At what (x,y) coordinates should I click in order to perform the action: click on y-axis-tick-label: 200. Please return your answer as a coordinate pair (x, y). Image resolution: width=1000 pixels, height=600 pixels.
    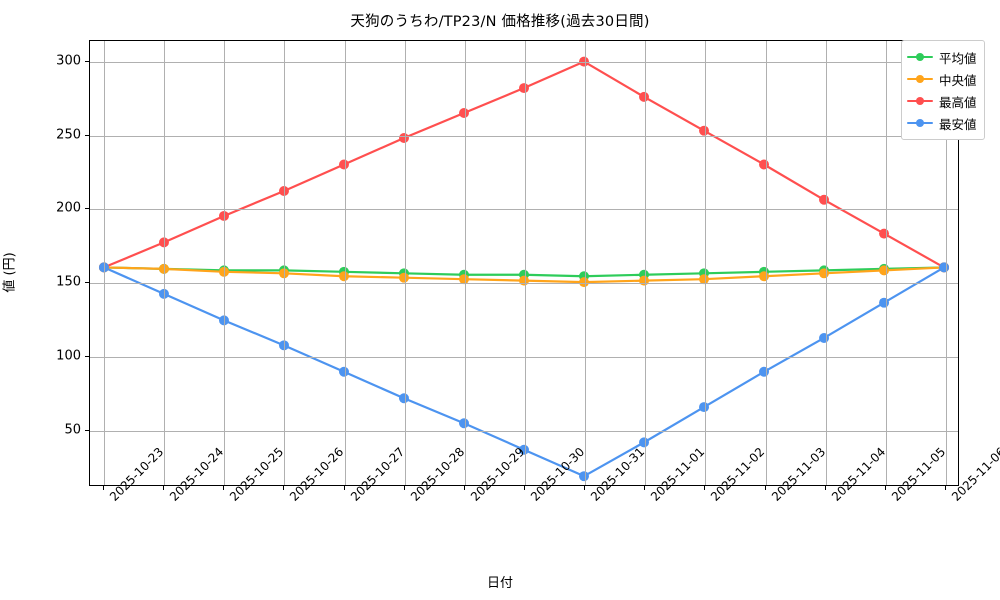
    Looking at the image, I should click on (68, 208).